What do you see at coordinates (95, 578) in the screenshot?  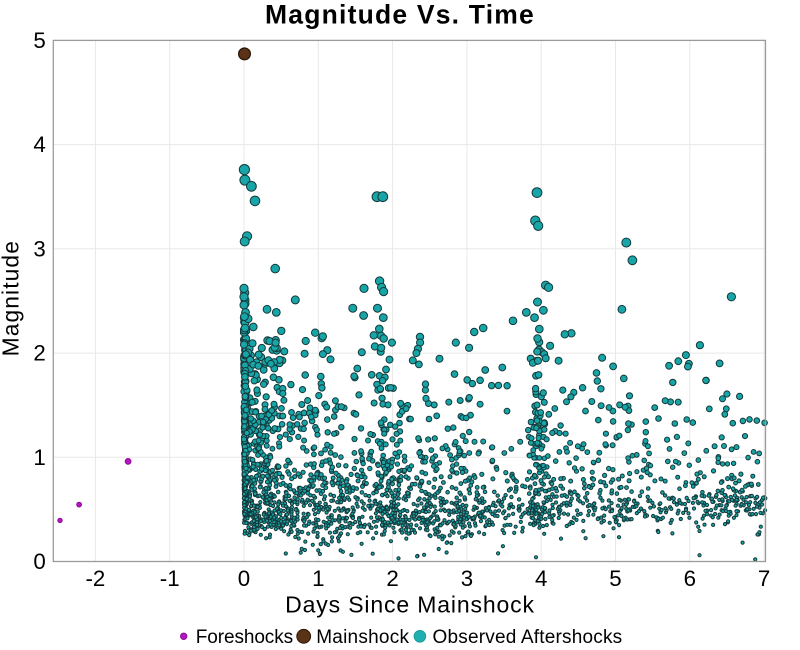 I see `svg-text: -2` at bounding box center [95, 578].